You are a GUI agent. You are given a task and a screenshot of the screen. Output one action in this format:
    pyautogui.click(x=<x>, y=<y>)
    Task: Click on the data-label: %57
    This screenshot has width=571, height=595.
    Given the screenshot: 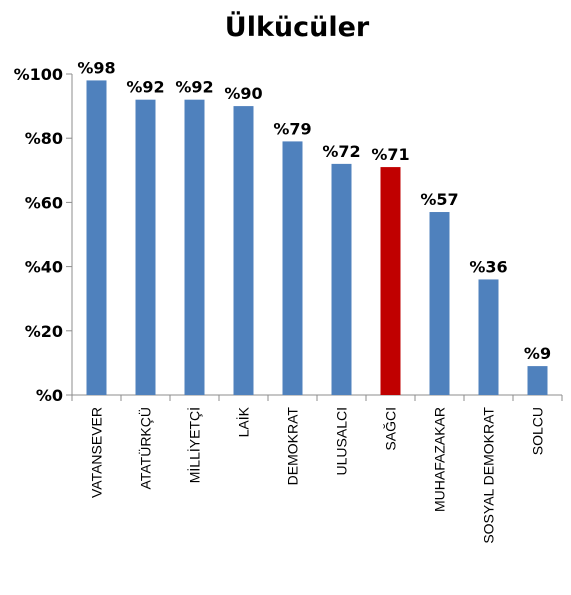 What is the action you would take?
    pyautogui.click(x=439, y=199)
    